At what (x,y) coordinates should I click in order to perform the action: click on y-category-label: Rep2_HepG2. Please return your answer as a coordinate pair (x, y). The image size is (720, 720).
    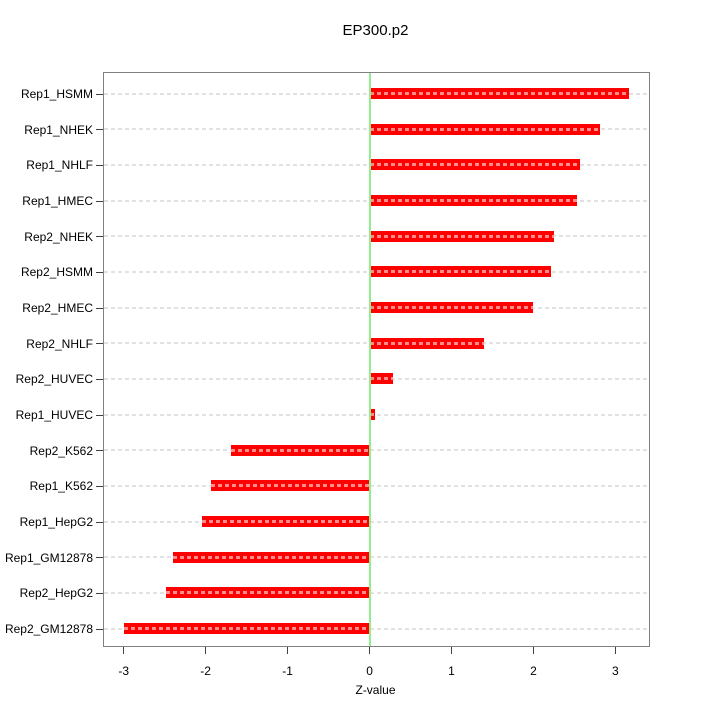
    Looking at the image, I should click on (56, 593).